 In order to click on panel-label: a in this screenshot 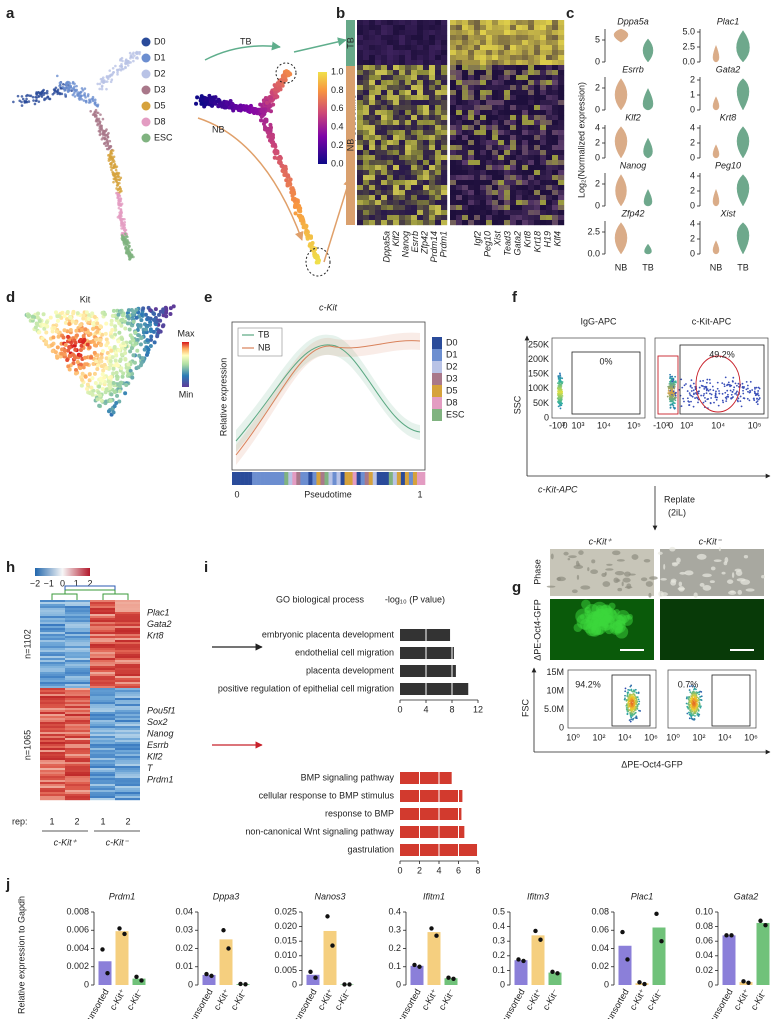, I will do `click(10, 13)`.